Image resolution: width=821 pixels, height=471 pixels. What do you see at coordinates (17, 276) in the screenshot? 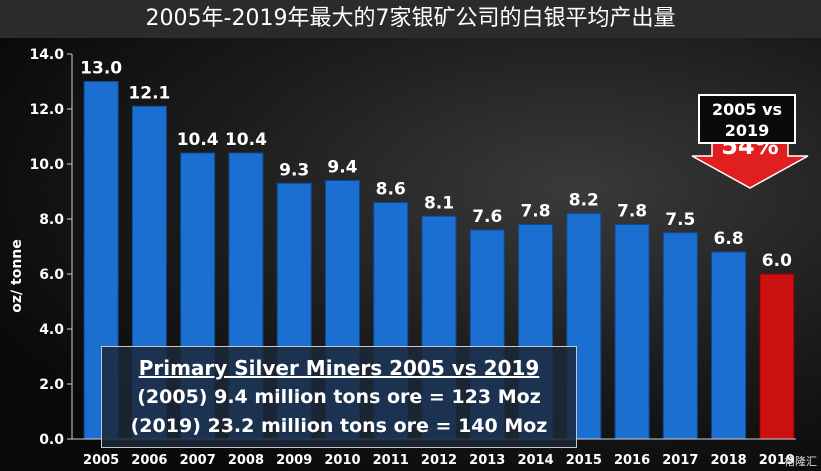
I see `y-axis-label: oz/ tonne` at bounding box center [17, 276].